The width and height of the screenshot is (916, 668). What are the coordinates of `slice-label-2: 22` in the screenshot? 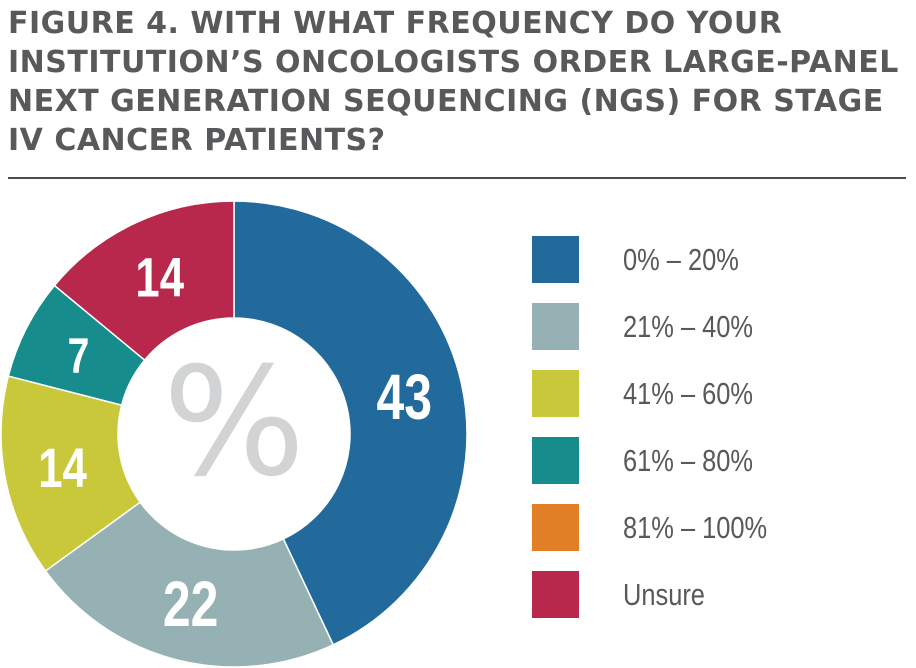 It's located at (191, 604).